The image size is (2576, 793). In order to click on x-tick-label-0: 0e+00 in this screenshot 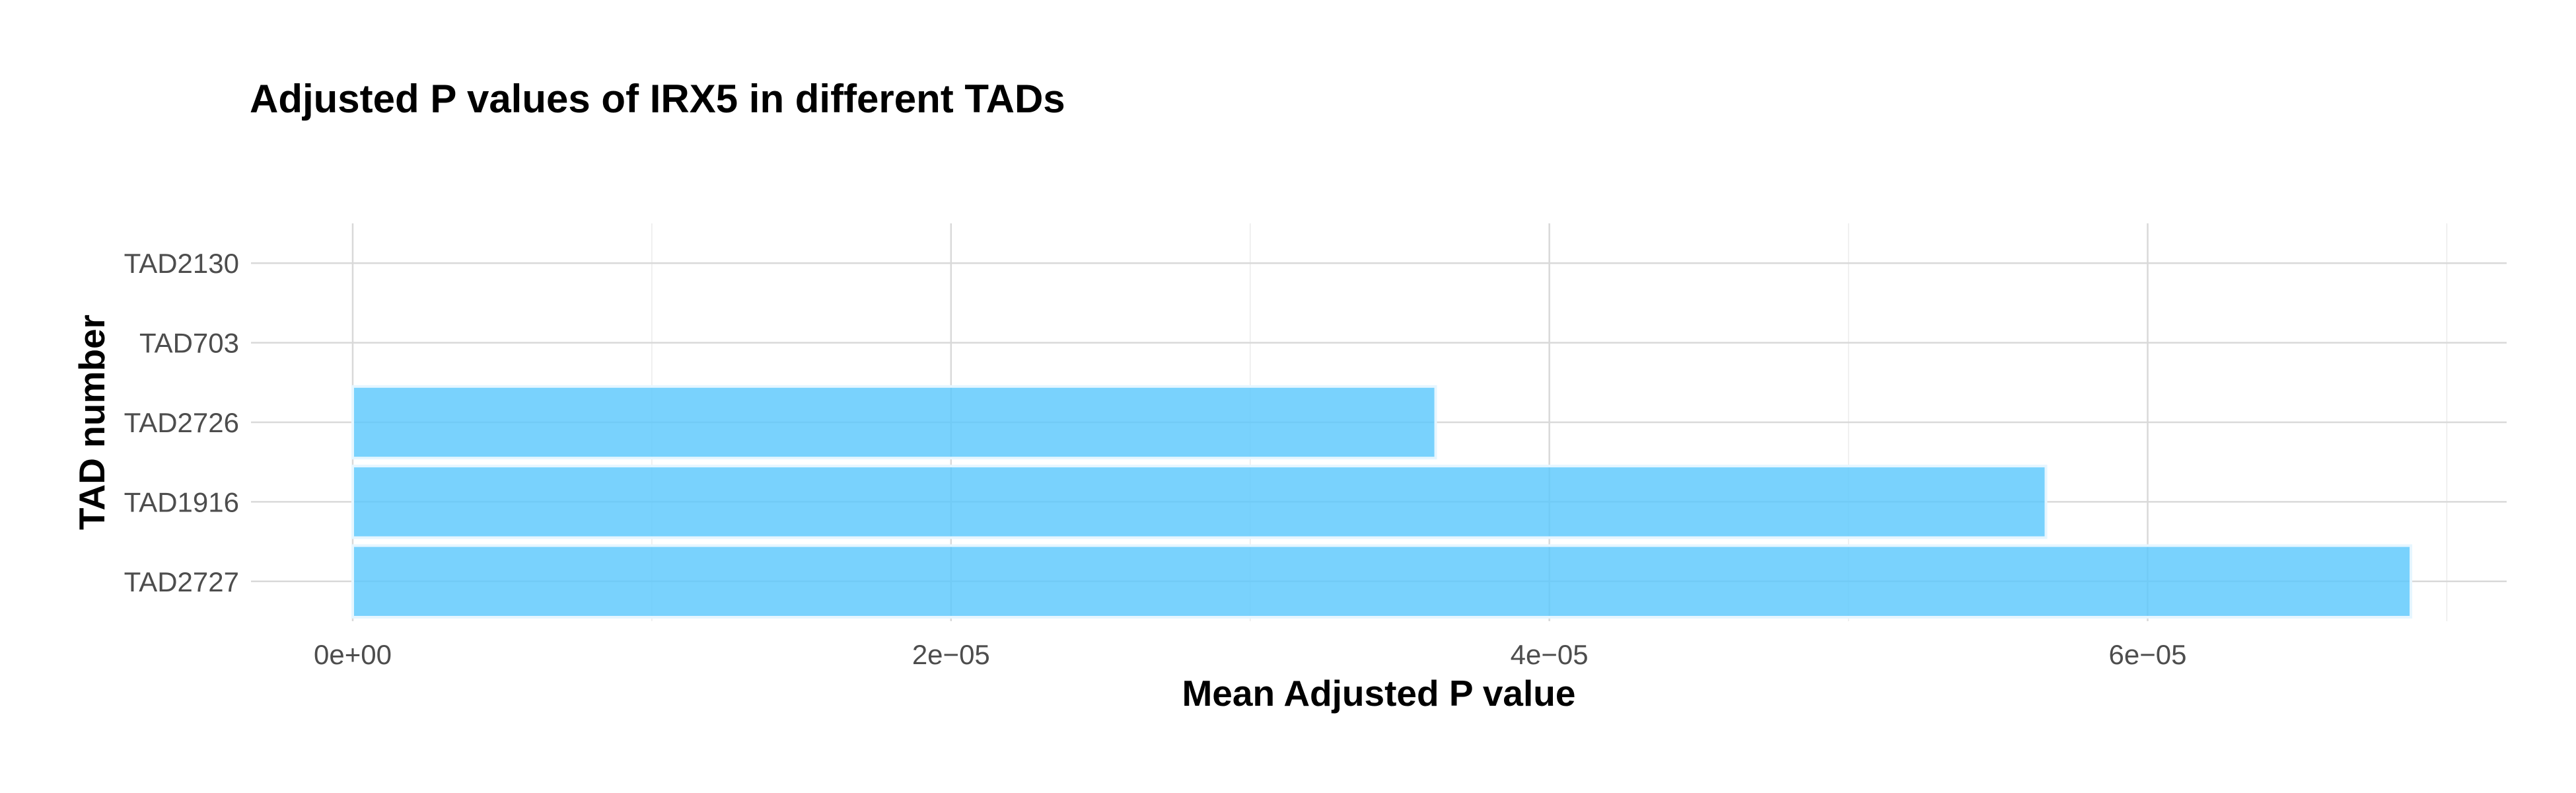, I will do `click(353, 654)`.